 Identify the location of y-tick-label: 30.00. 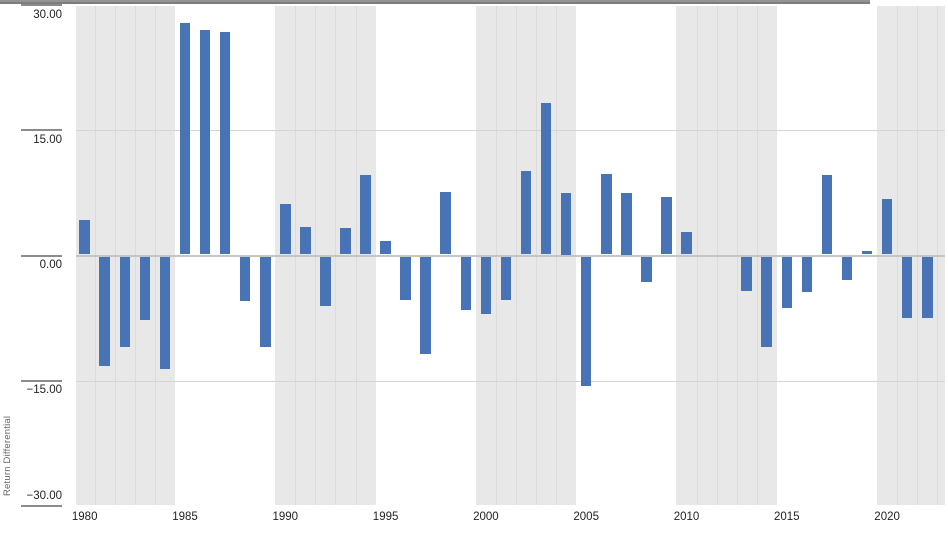
(47, 14).